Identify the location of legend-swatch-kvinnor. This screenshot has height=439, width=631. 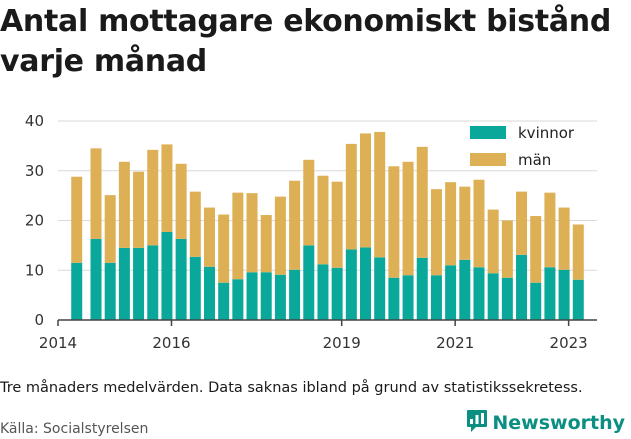
(488, 132).